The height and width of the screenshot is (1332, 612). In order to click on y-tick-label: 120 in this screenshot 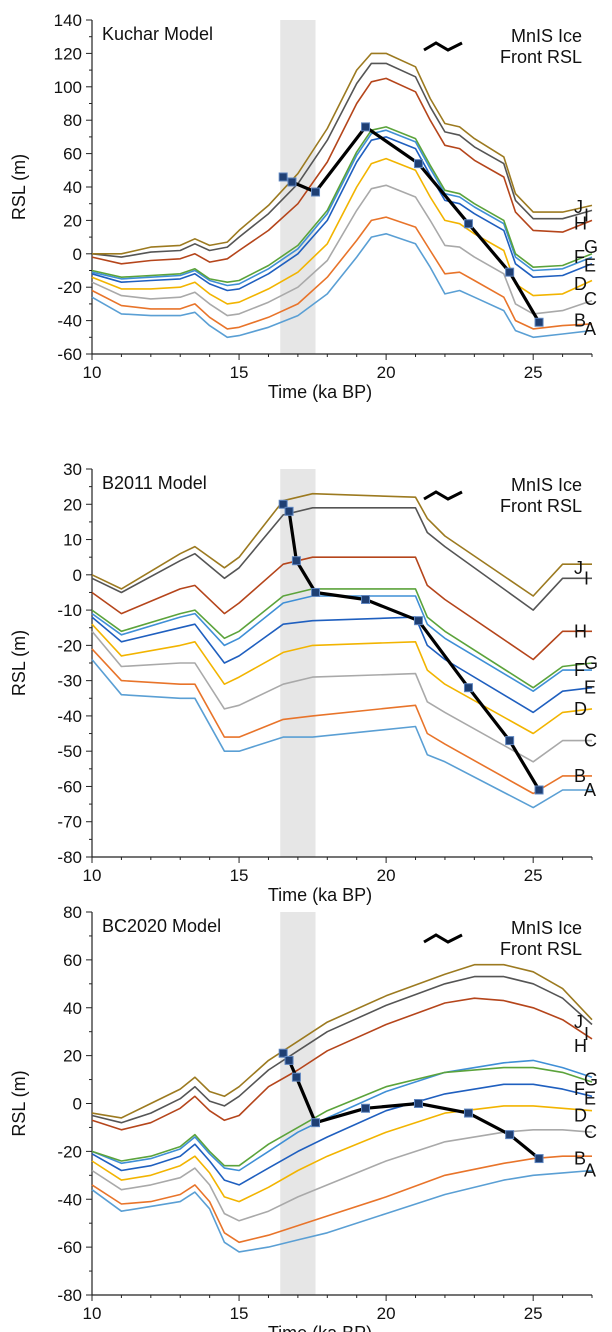, I will do `click(68, 53)`.